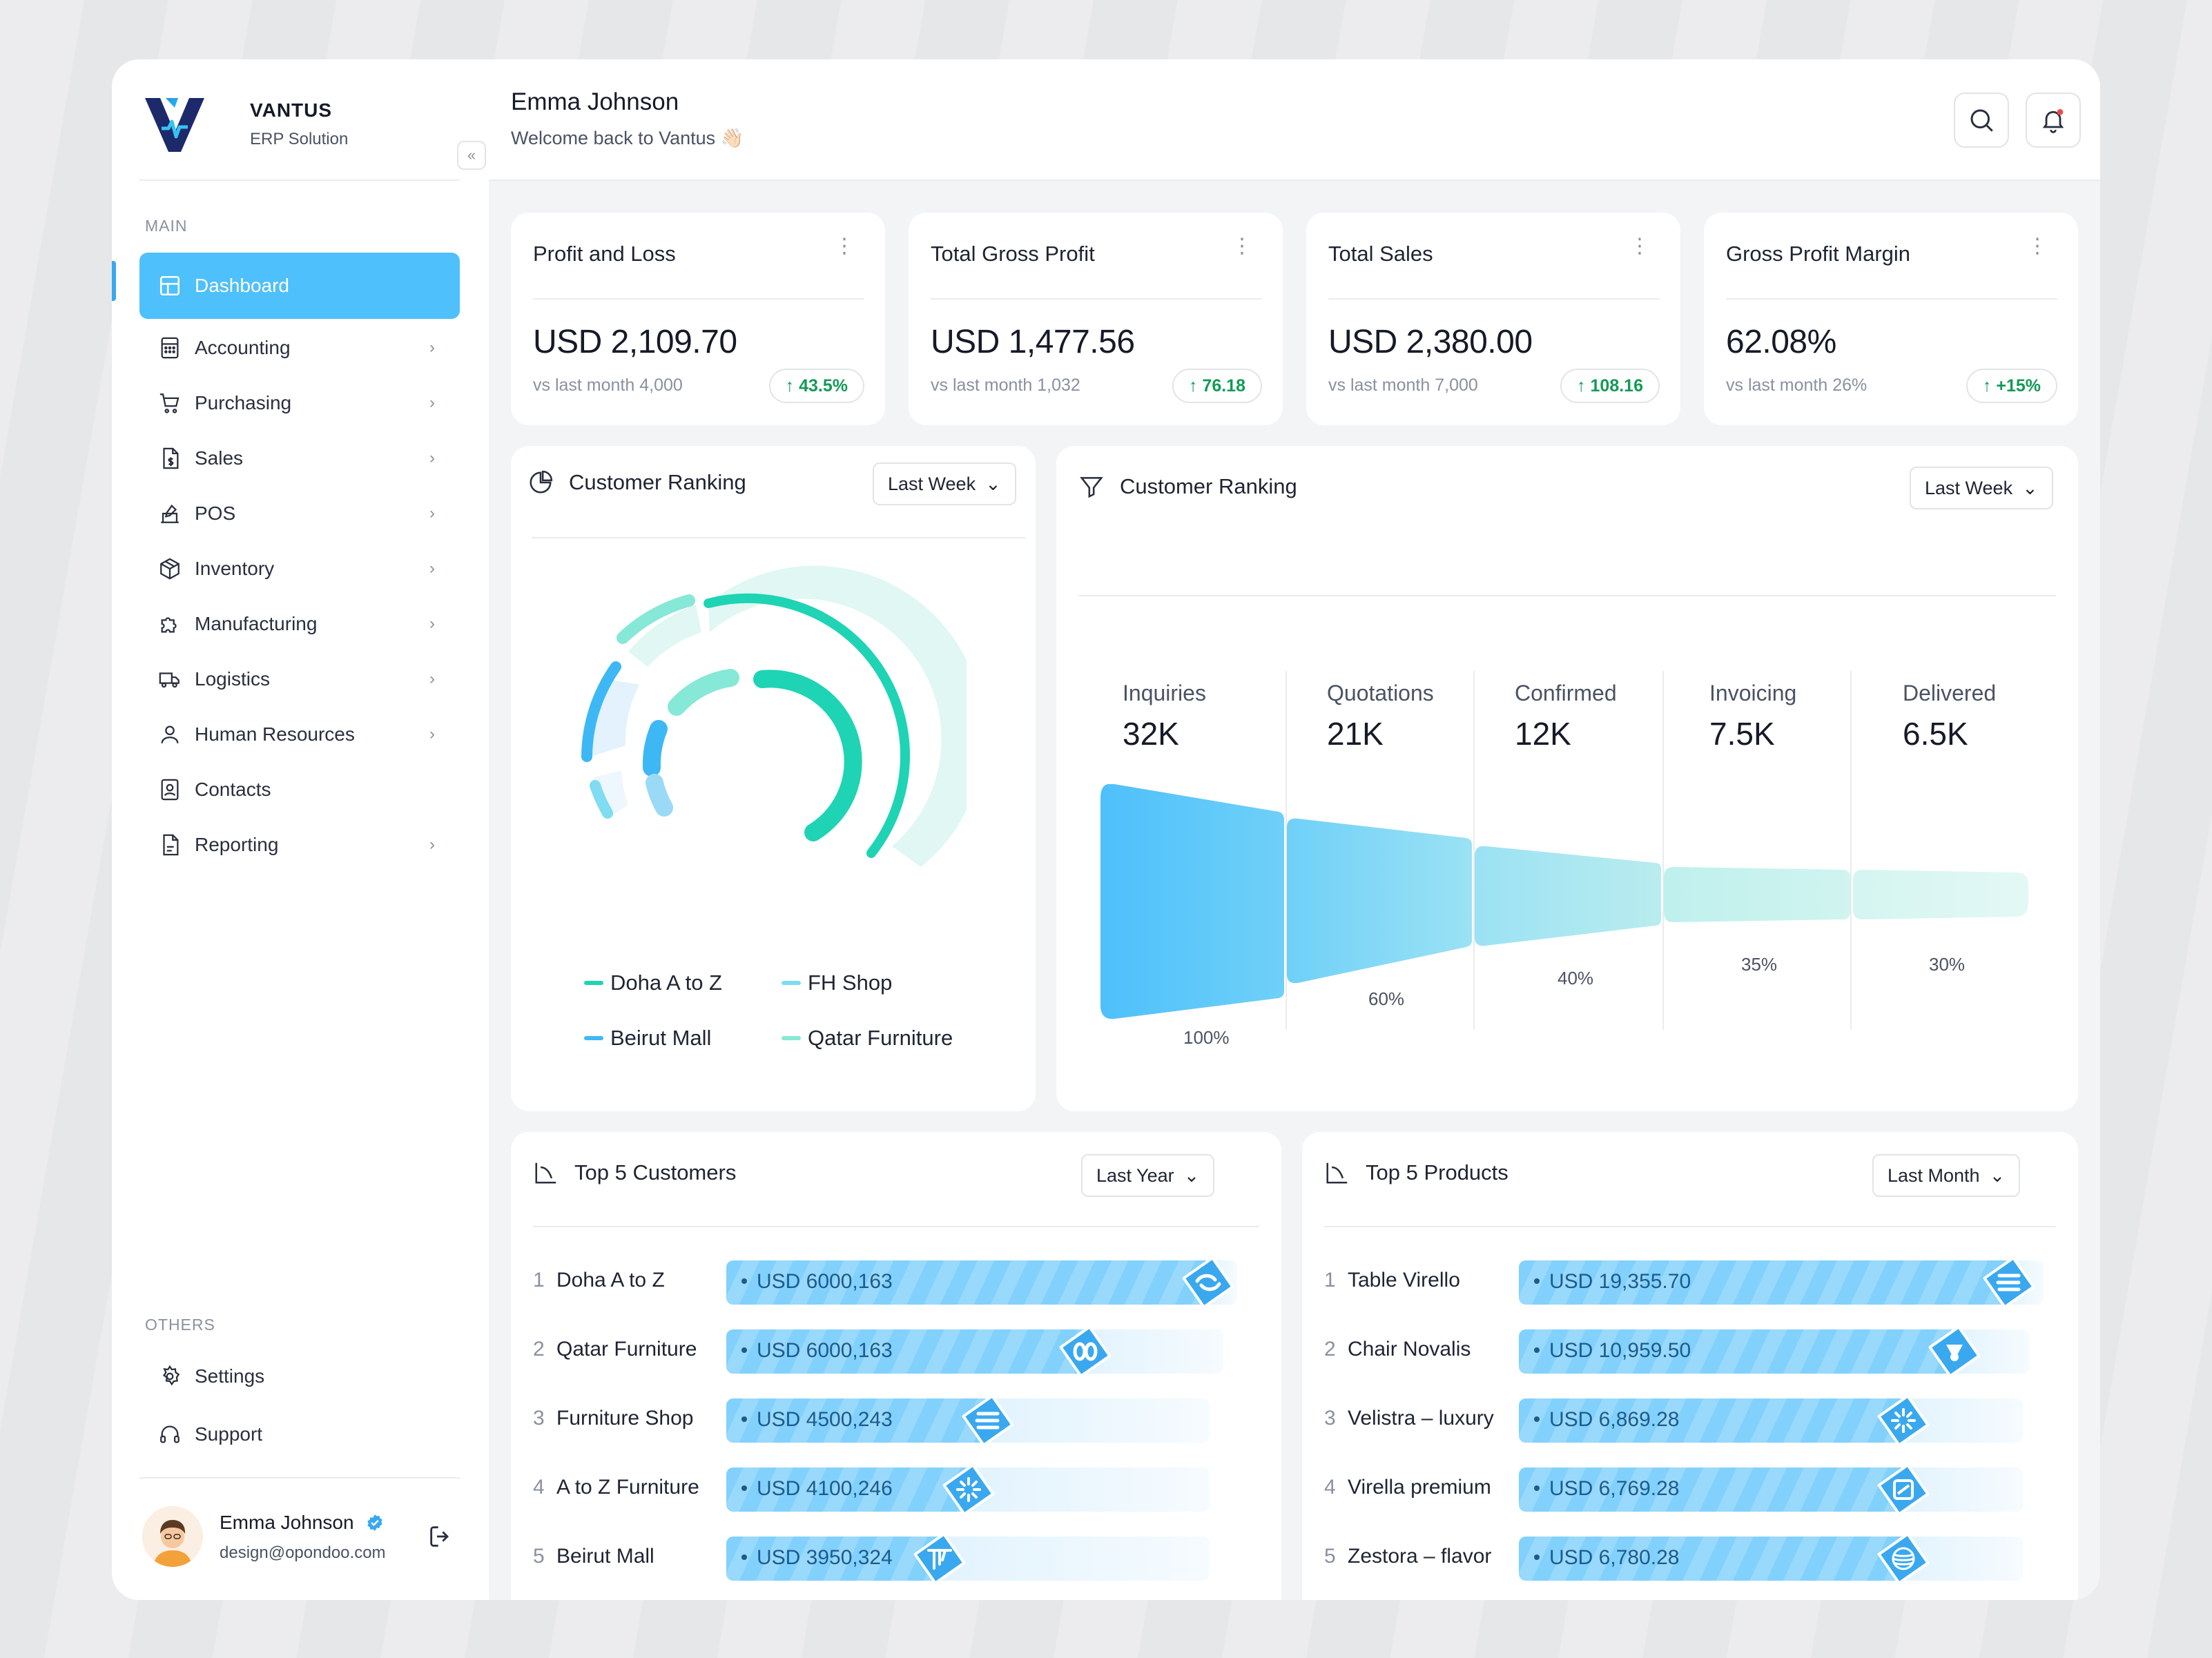  I want to click on rank-bar: USD 4500,243, so click(968, 1420).